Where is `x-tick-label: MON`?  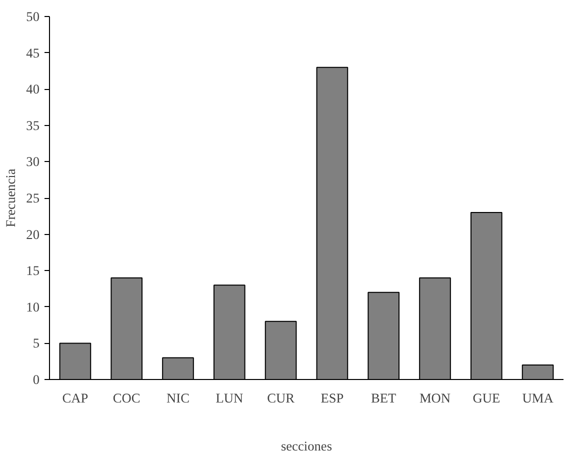 x-tick-label: MON is located at coordinates (435, 398).